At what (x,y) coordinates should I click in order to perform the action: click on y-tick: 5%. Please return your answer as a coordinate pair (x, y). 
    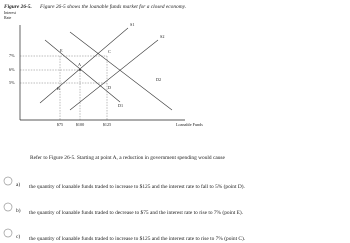
    Looking at the image, I should click on (12, 82).